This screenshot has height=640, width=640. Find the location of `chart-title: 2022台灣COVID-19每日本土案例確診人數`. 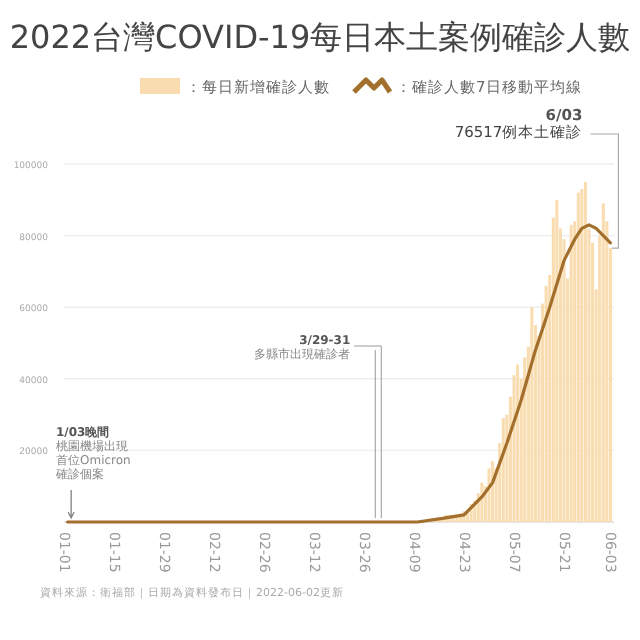

chart-title: 2022台灣COVID-19每日本土案例確診人數 is located at coordinates (320, 37).